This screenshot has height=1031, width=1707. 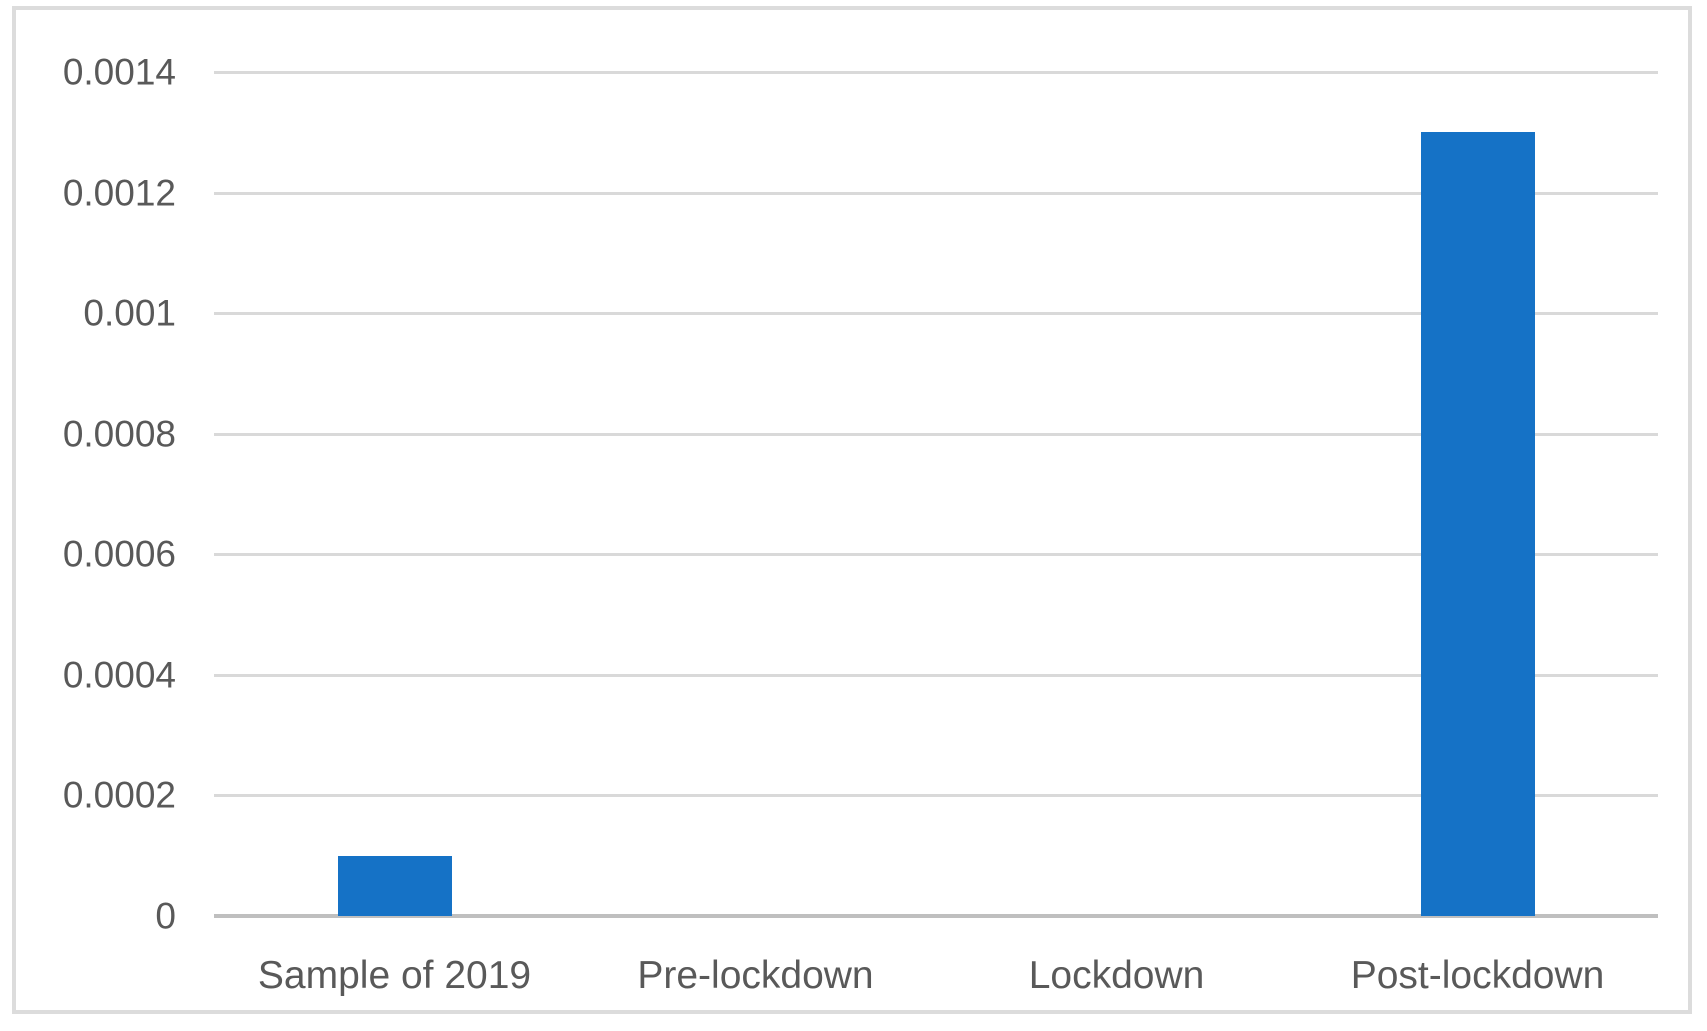 What do you see at coordinates (119, 795) in the screenshot?
I see `y-tick-label: 0.0002` at bounding box center [119, 795].